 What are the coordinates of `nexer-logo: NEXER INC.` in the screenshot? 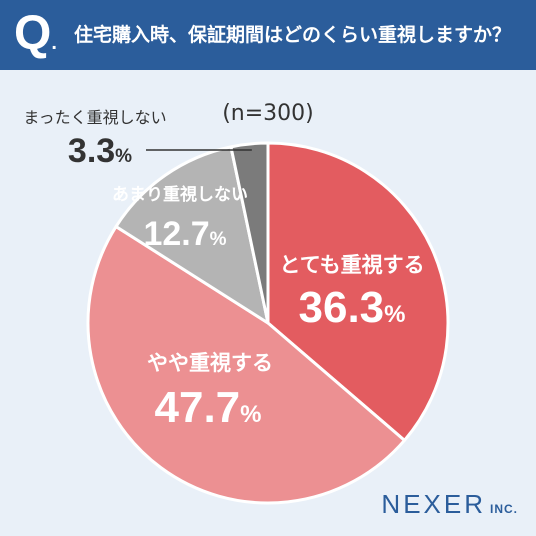 It's located at (449, 504).